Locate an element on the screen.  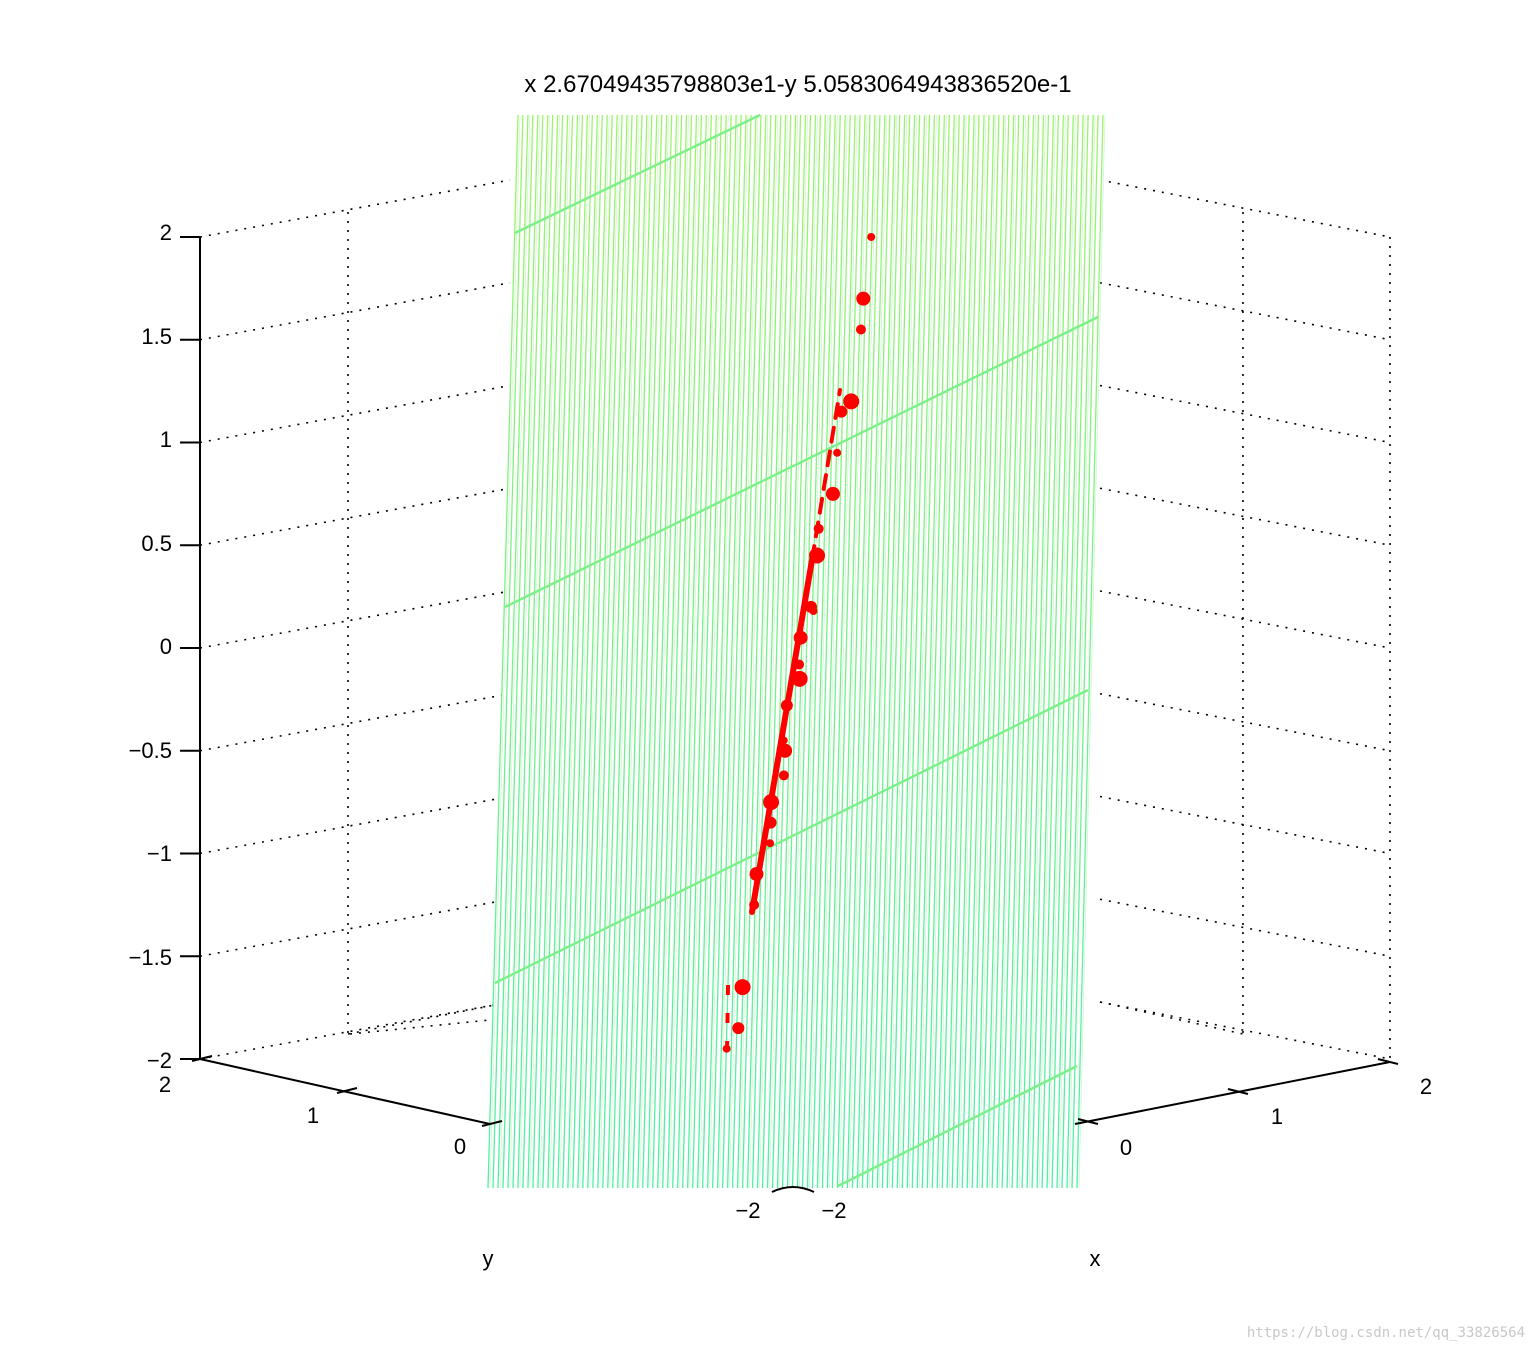
z-tick-label: 0.5 is located at coordinates (156, 543).